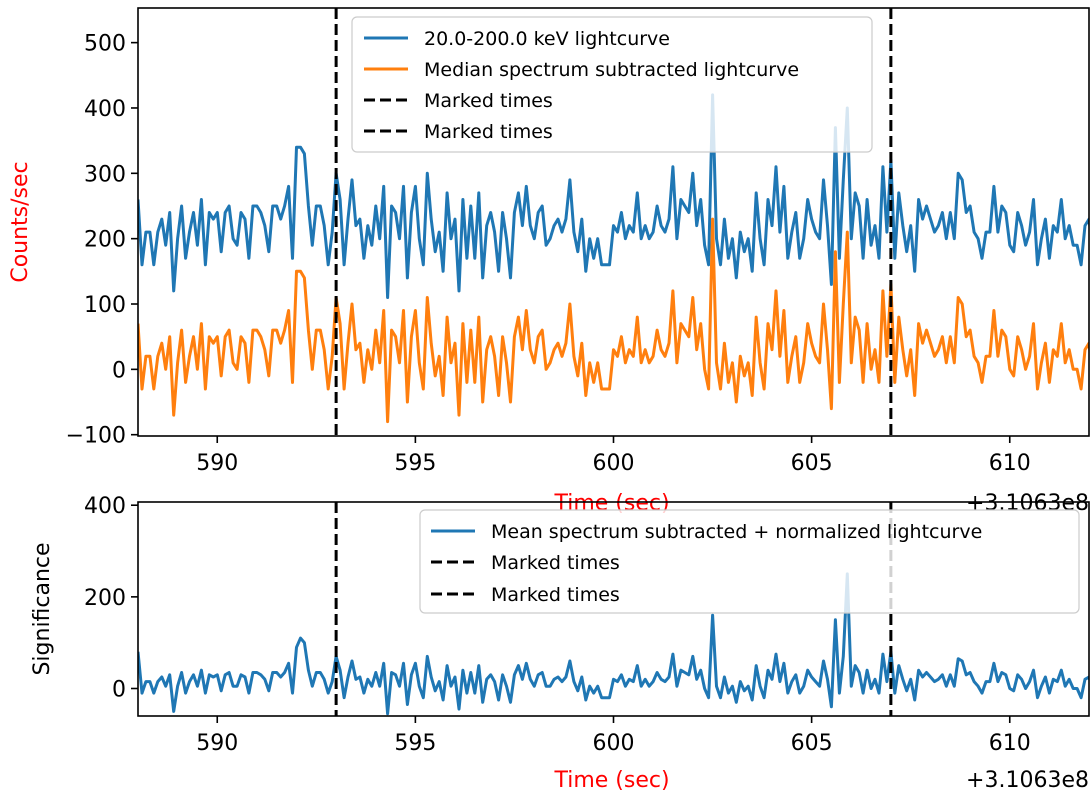 The image size is (1091, 799). I want to click on bottom-legend-label-2: Marked times, so click(555, 563).